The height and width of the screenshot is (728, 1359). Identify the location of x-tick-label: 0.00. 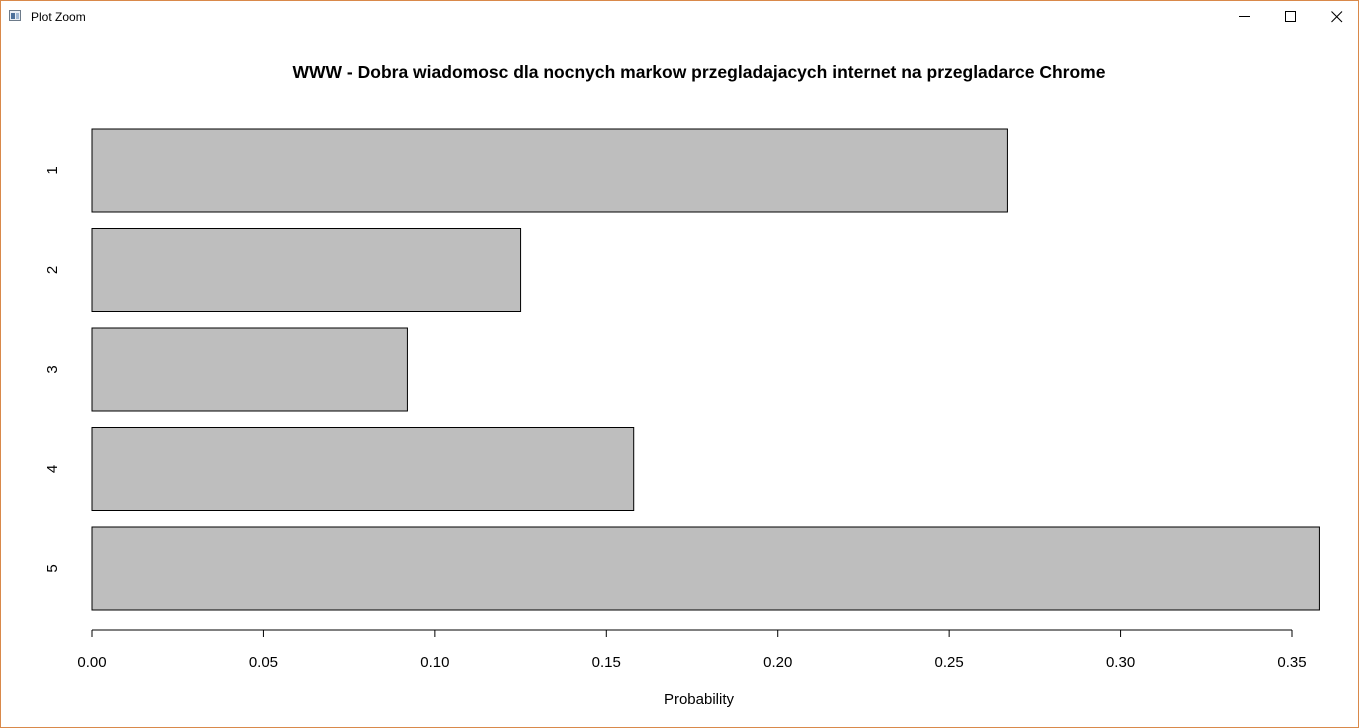
(91, 662).